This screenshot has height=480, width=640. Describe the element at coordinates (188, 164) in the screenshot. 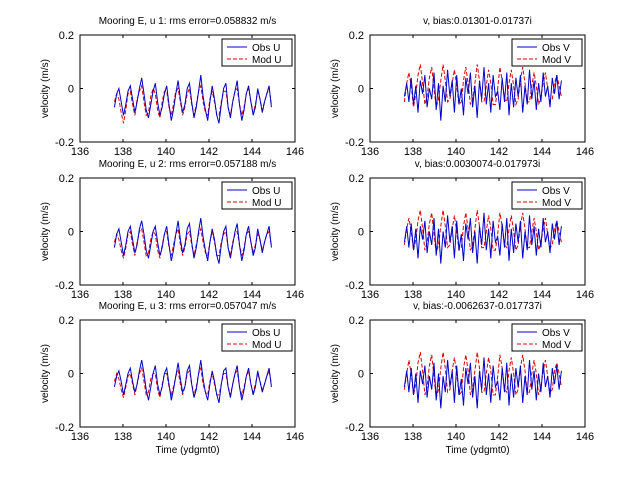

I see `subplot-title: Mooring E, u 2: rms error=0.057188 m/s` at that location.